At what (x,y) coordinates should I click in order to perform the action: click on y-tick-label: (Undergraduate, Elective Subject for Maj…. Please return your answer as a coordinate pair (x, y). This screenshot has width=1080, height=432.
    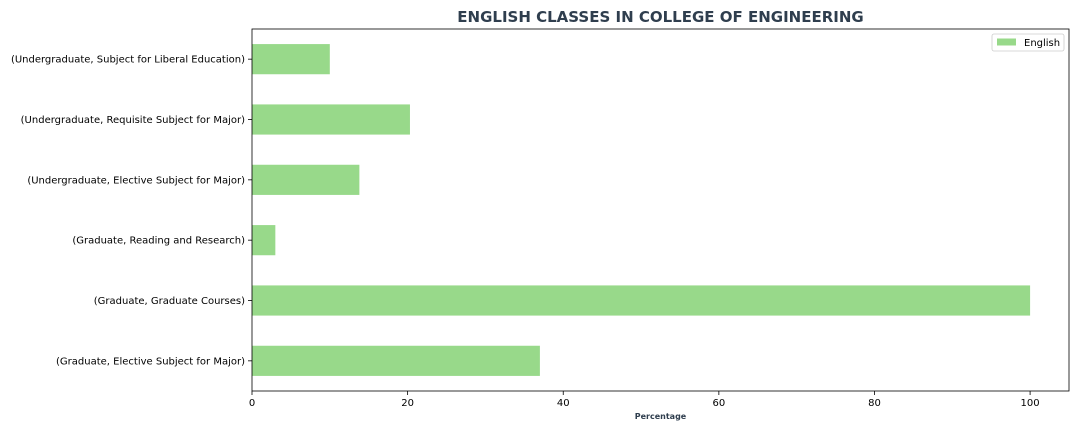
    Looking at the image, I should click on (136, 180).